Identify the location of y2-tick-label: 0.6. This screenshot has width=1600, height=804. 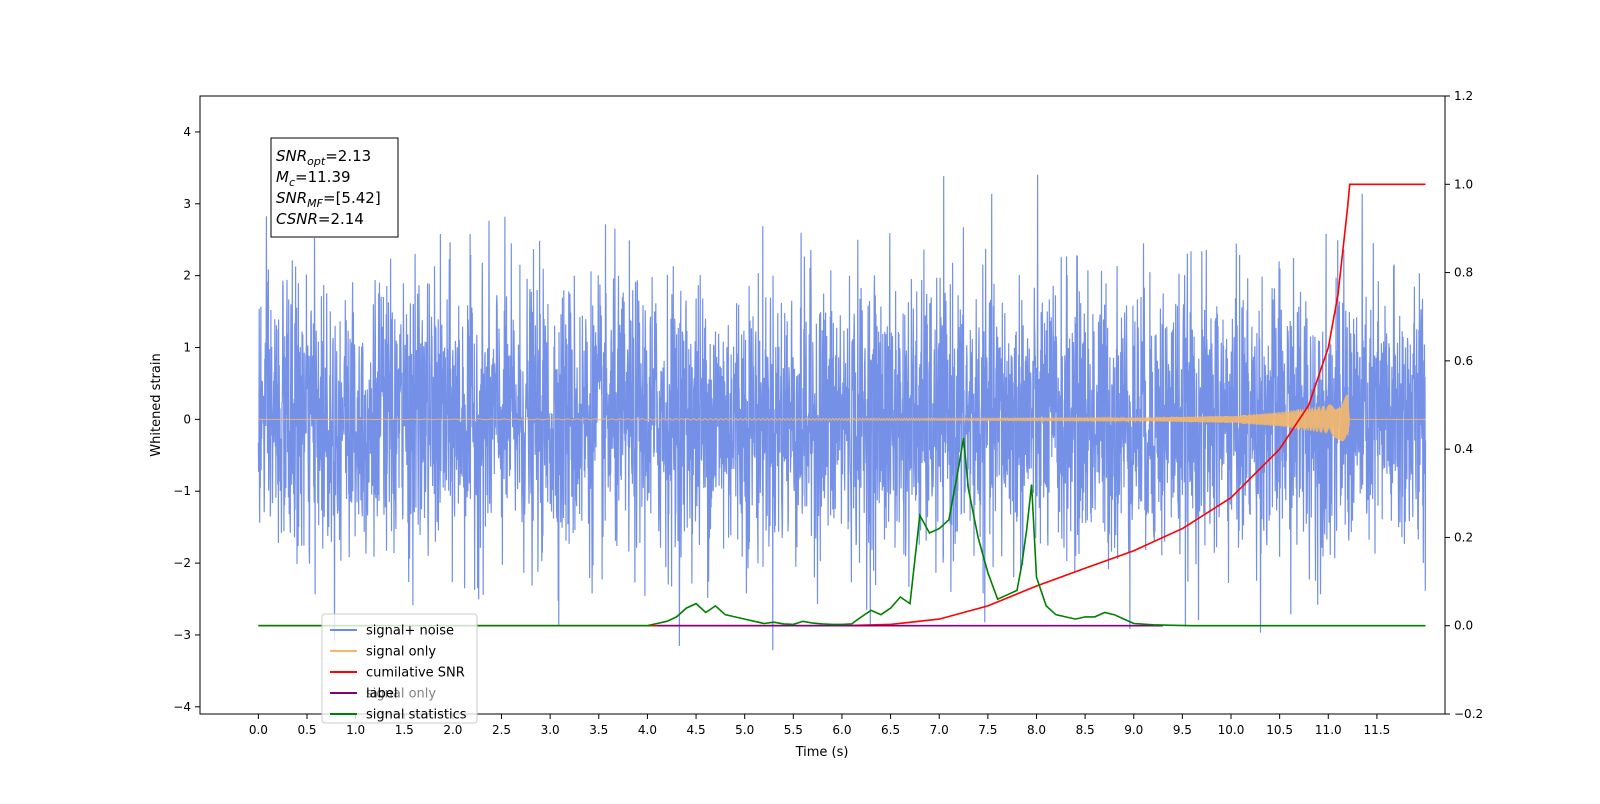
(1463, 361).